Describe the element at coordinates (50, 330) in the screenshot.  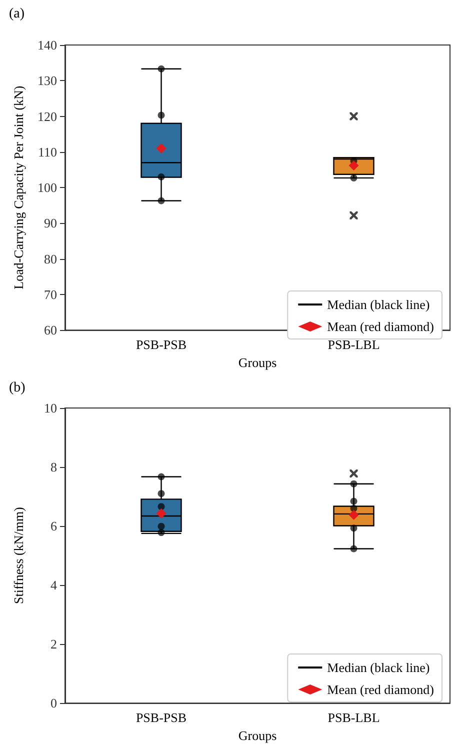
I see `y-tick-label: 60` at that location.